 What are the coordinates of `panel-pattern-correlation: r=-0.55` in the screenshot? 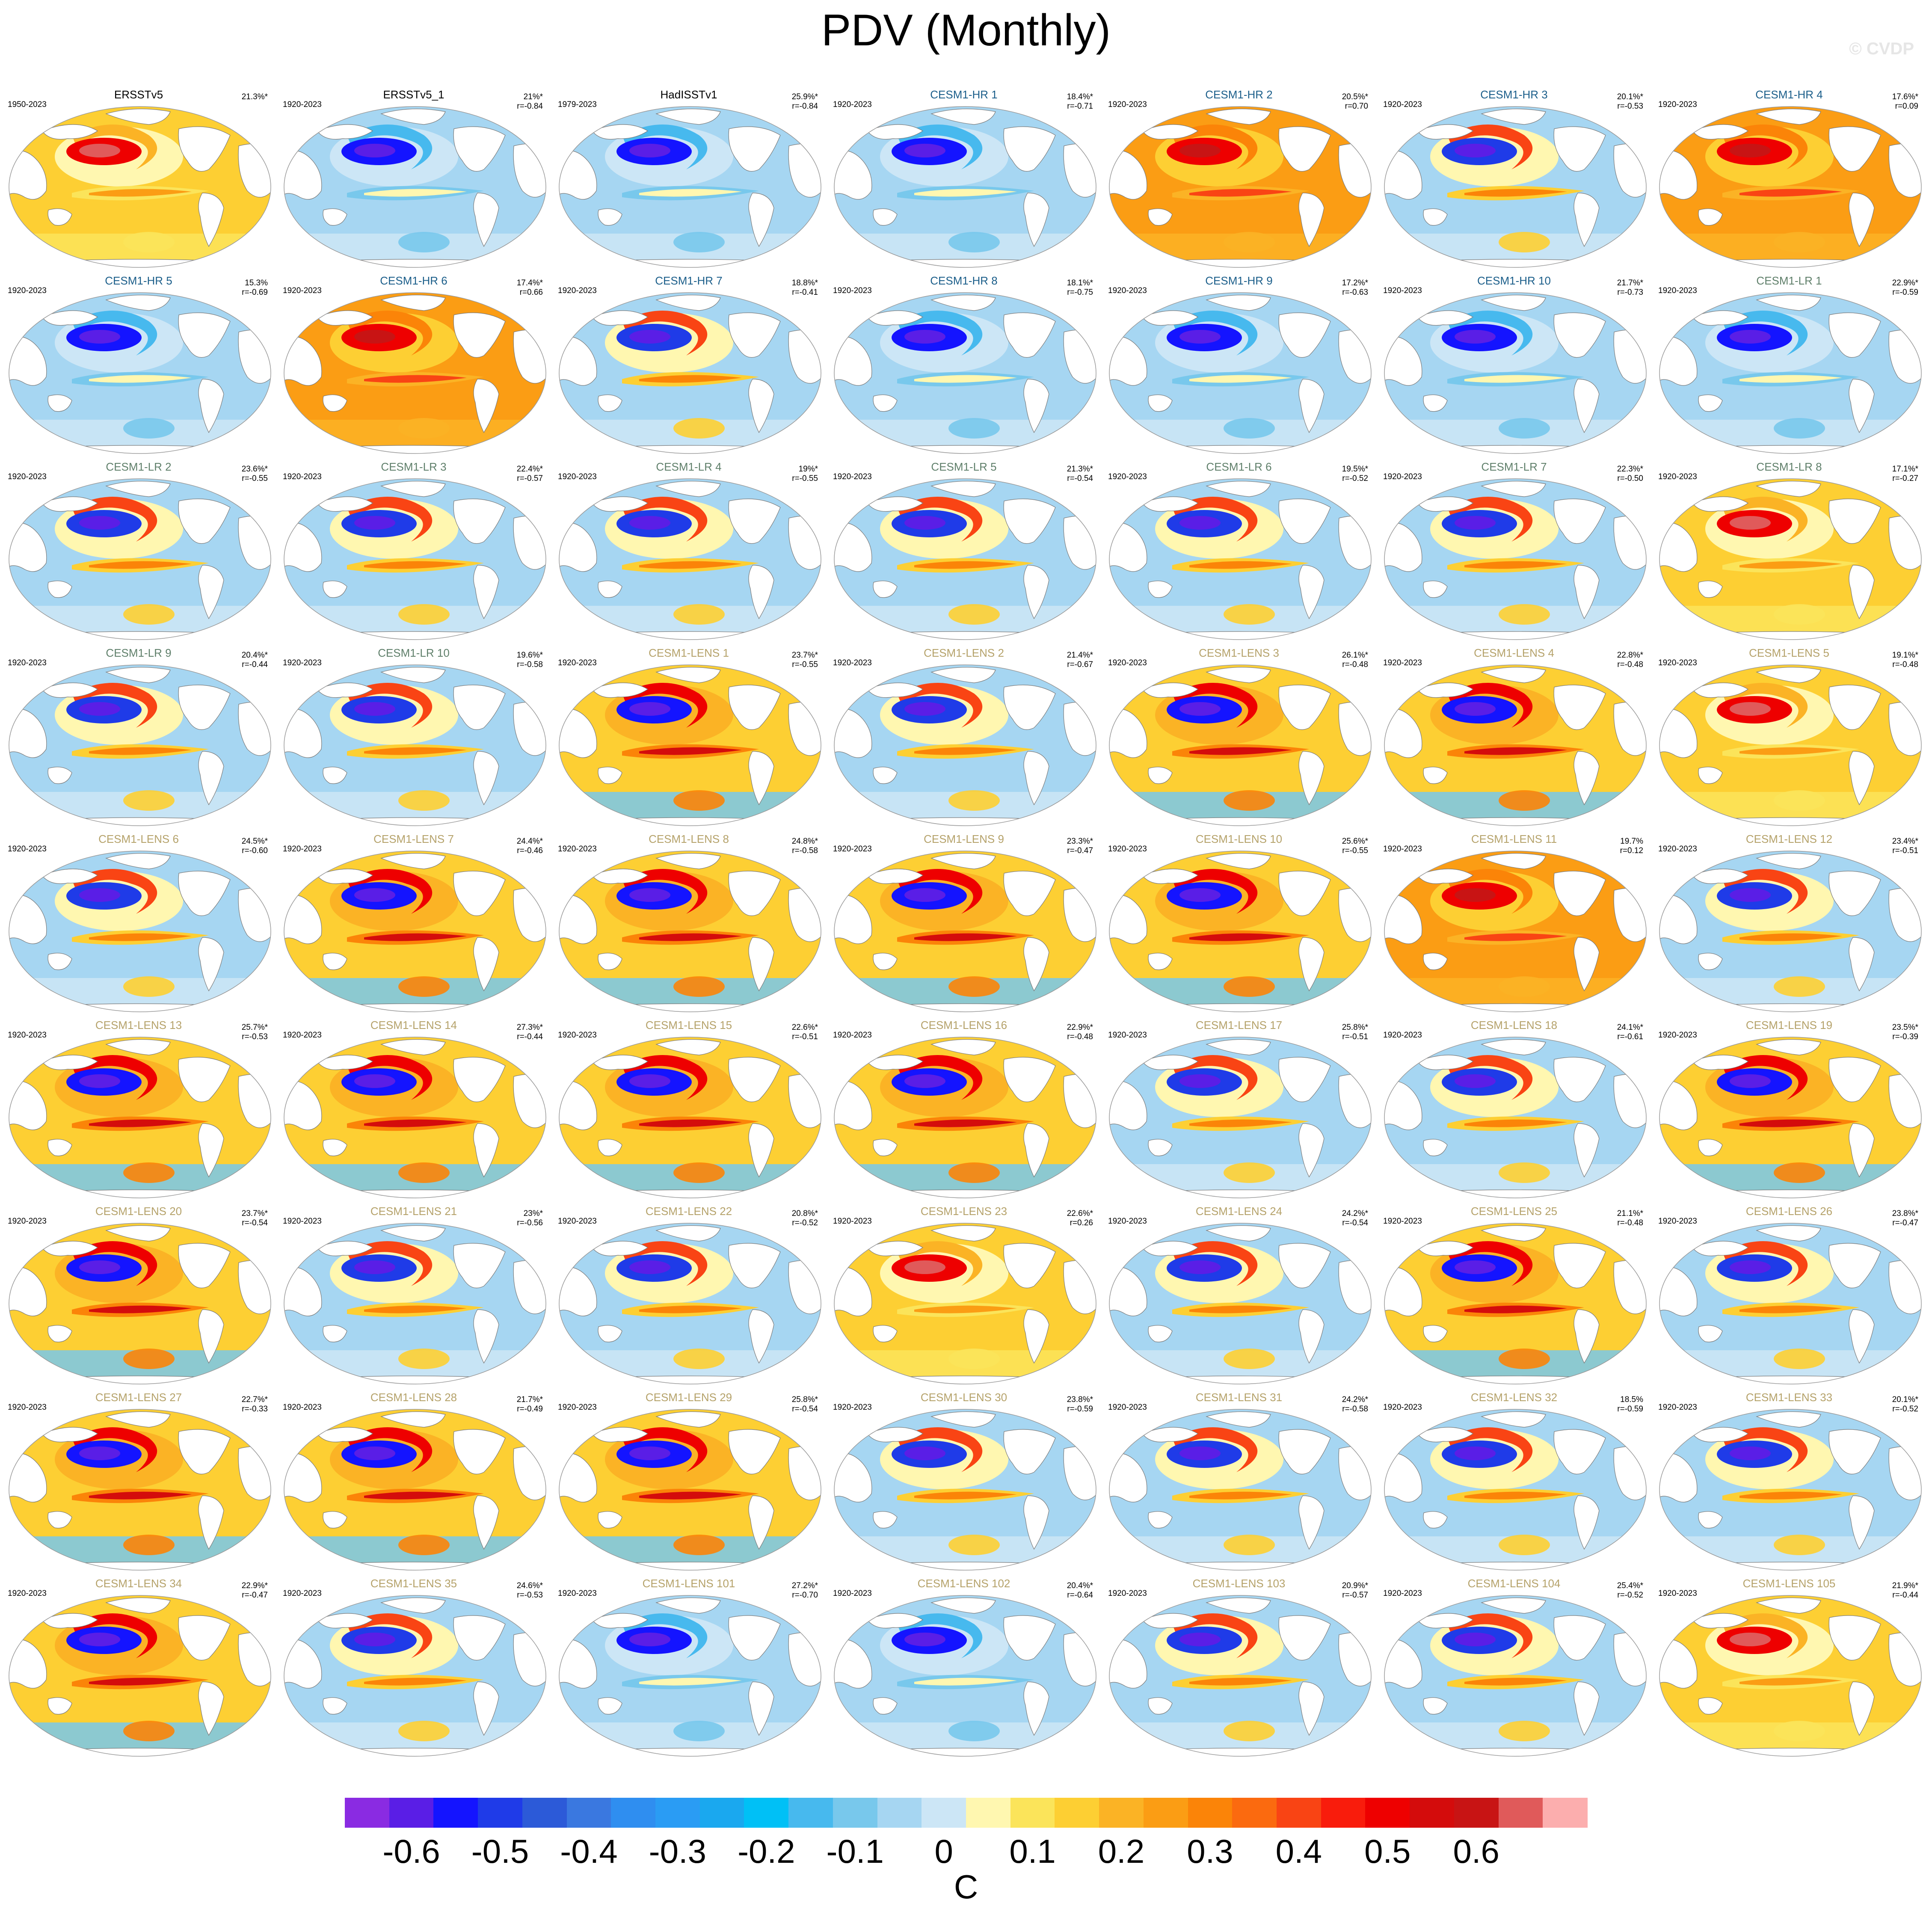 It's located at (255, 478).